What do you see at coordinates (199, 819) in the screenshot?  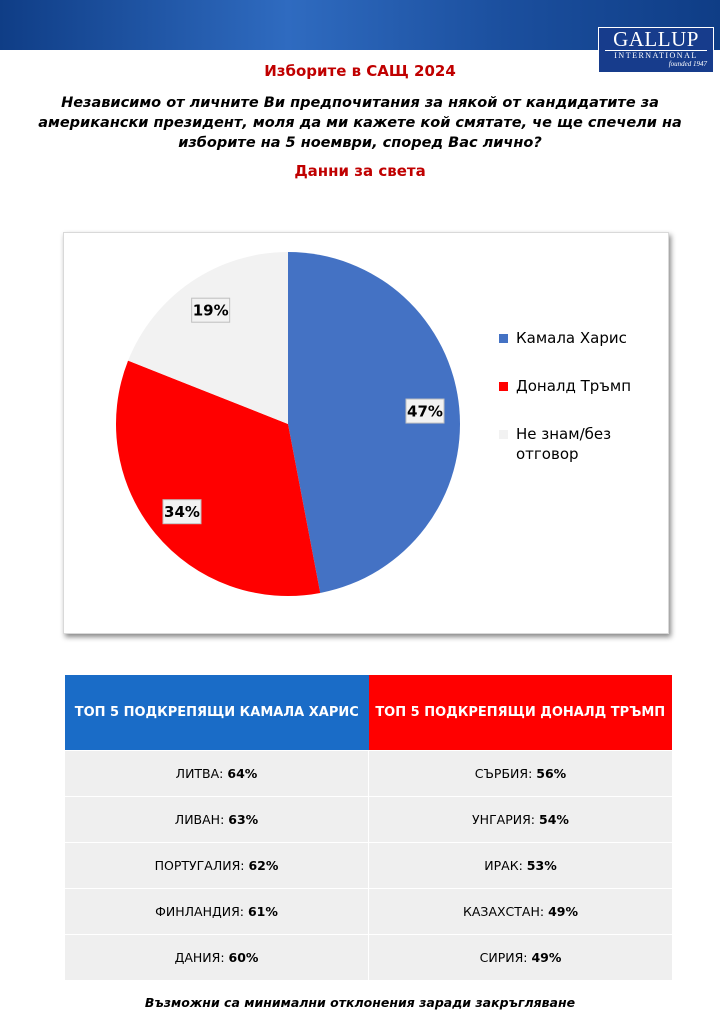 I see `country: ЛИВАН:` at bounding box center [199, 819].